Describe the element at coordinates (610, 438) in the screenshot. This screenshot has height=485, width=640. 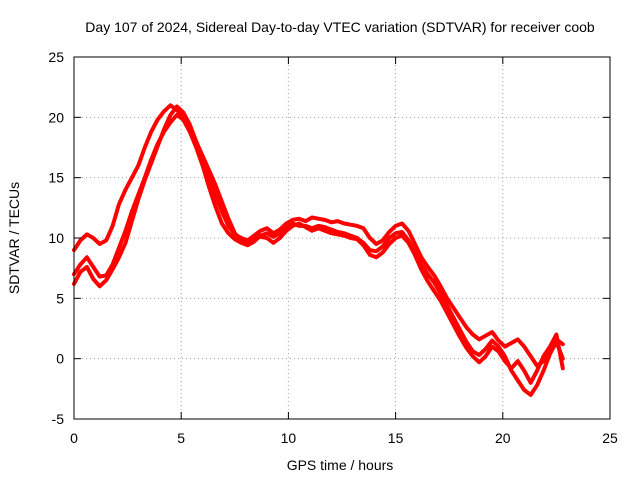
I see `x-tick-label: 25` at that location.